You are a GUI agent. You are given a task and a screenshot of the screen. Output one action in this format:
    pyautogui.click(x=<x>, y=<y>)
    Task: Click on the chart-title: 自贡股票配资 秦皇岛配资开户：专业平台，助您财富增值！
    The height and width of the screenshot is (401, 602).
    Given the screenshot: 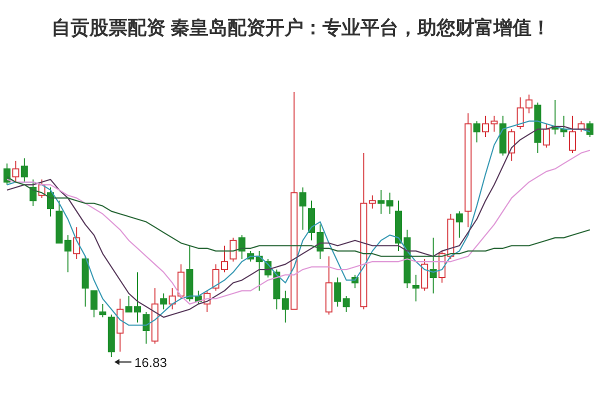 What is the action you would take?
    pyautogui.click(x=301, y=28)
    